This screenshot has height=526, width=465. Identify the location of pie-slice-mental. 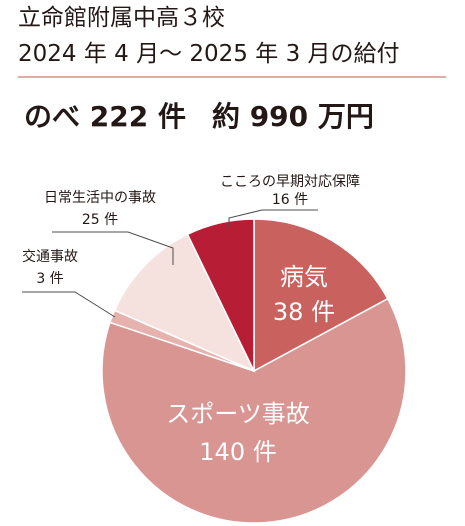
(220, 295).